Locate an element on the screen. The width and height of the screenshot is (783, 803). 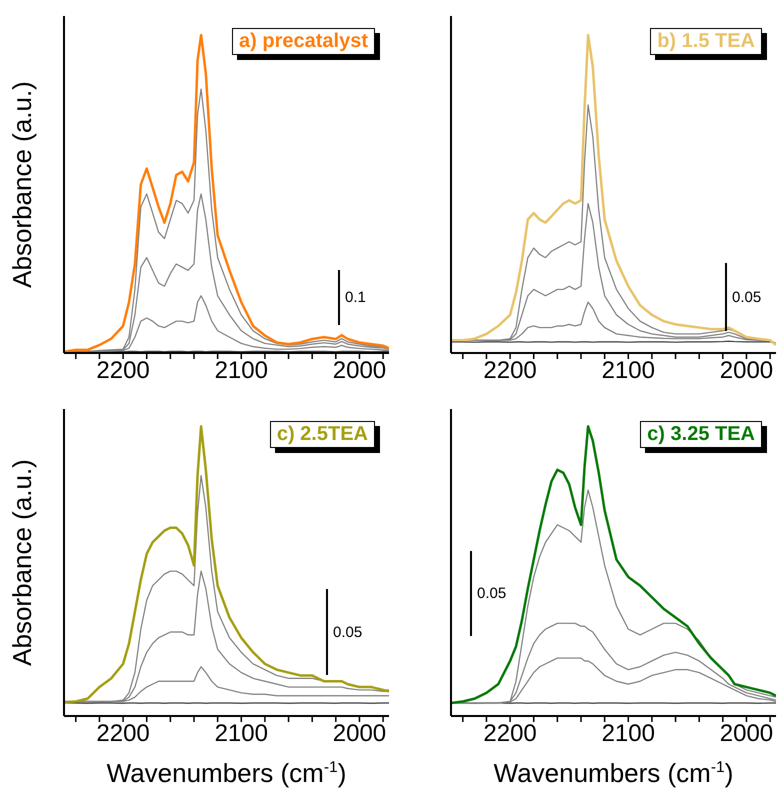
chart-title: c) 2.5TEA is located at coordinates (322, 434).